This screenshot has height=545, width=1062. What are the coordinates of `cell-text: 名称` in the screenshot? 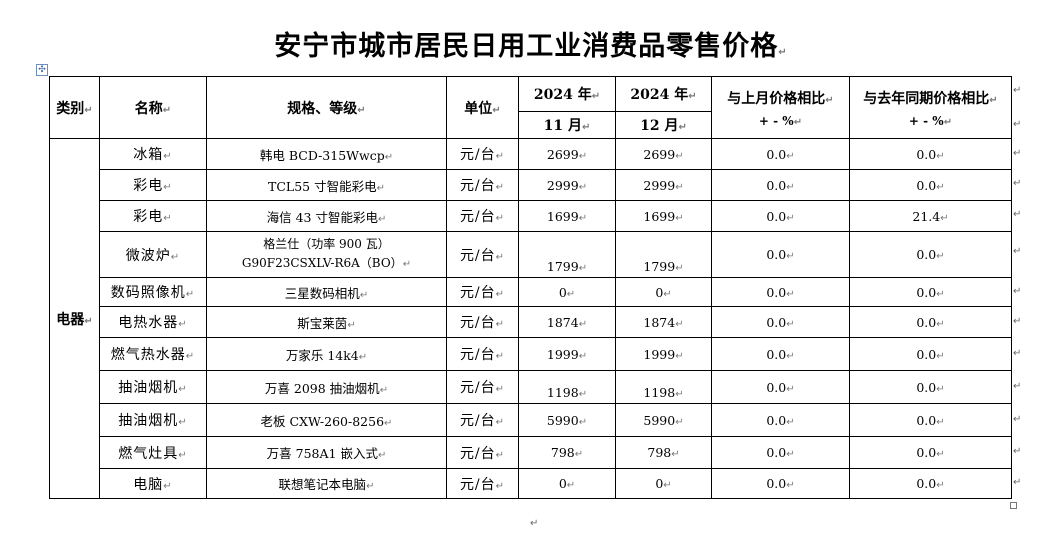 It's located at (148, 108).